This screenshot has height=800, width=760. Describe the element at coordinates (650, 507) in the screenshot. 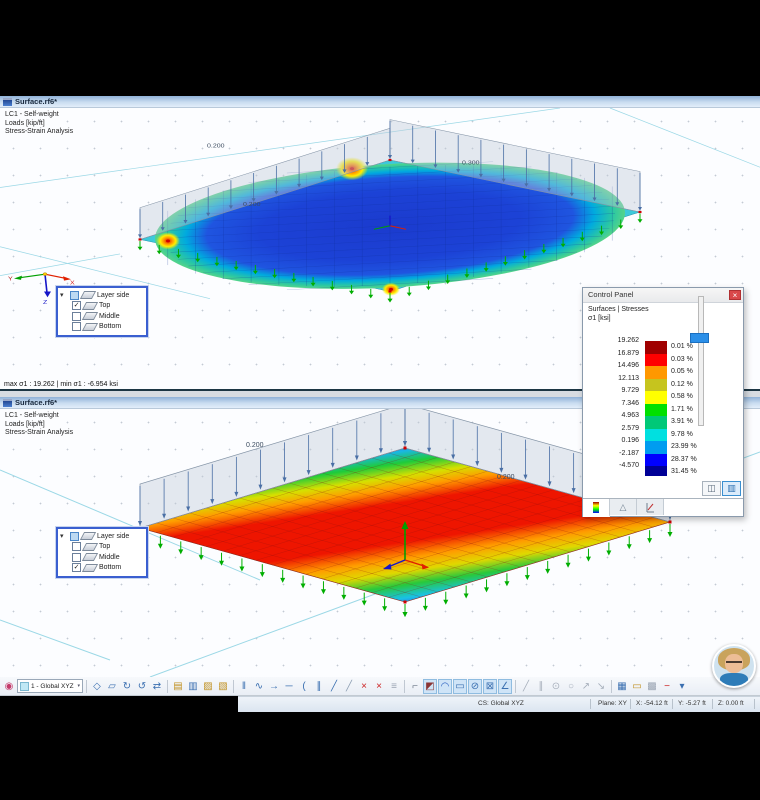

I see `tab-result-filter` at that location.